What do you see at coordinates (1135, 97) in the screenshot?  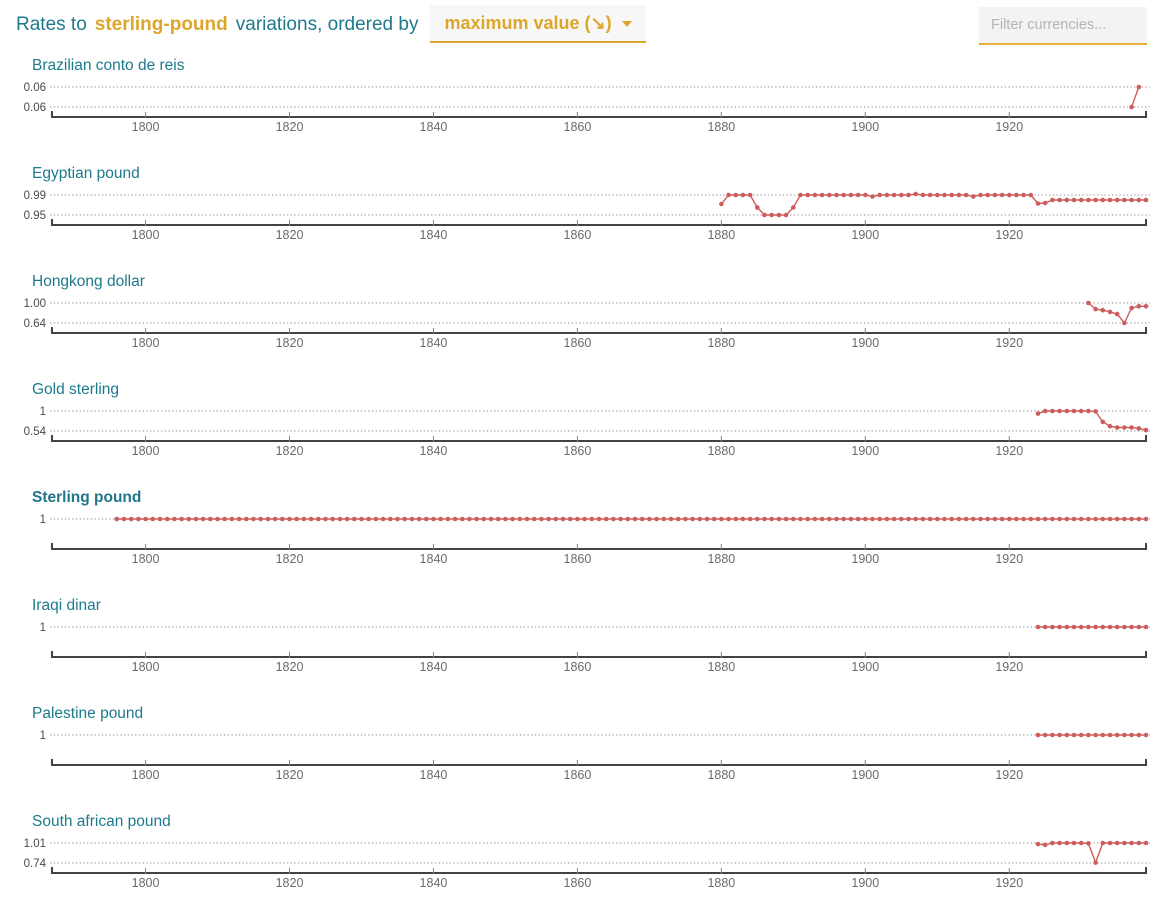 I see `series-line` at bounding box center [1135, 97].